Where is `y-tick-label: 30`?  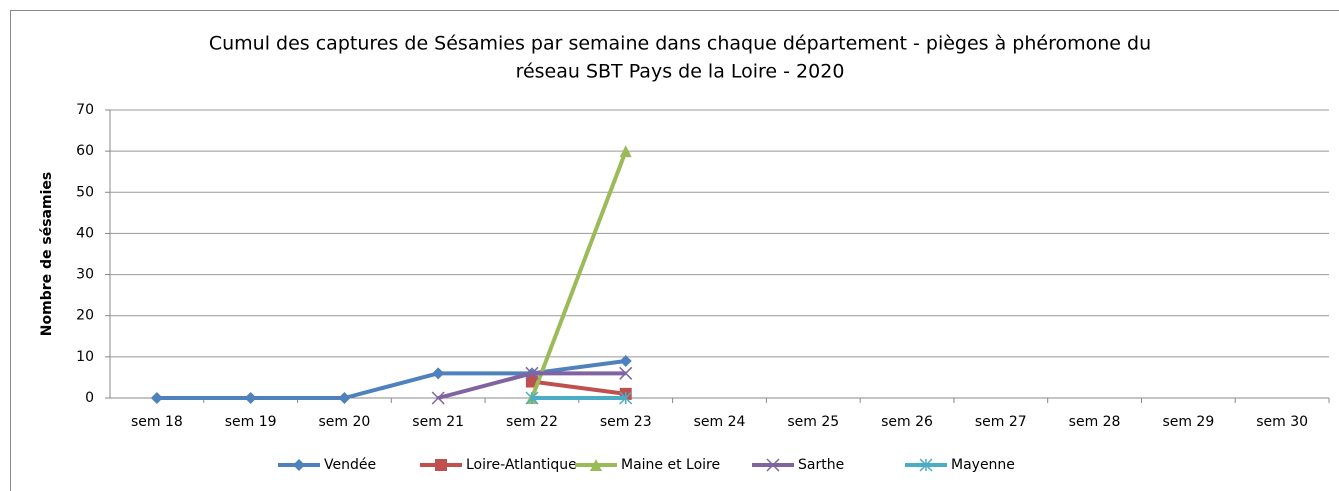 y-tick-label: 30 is located at coordinates (85, 275).